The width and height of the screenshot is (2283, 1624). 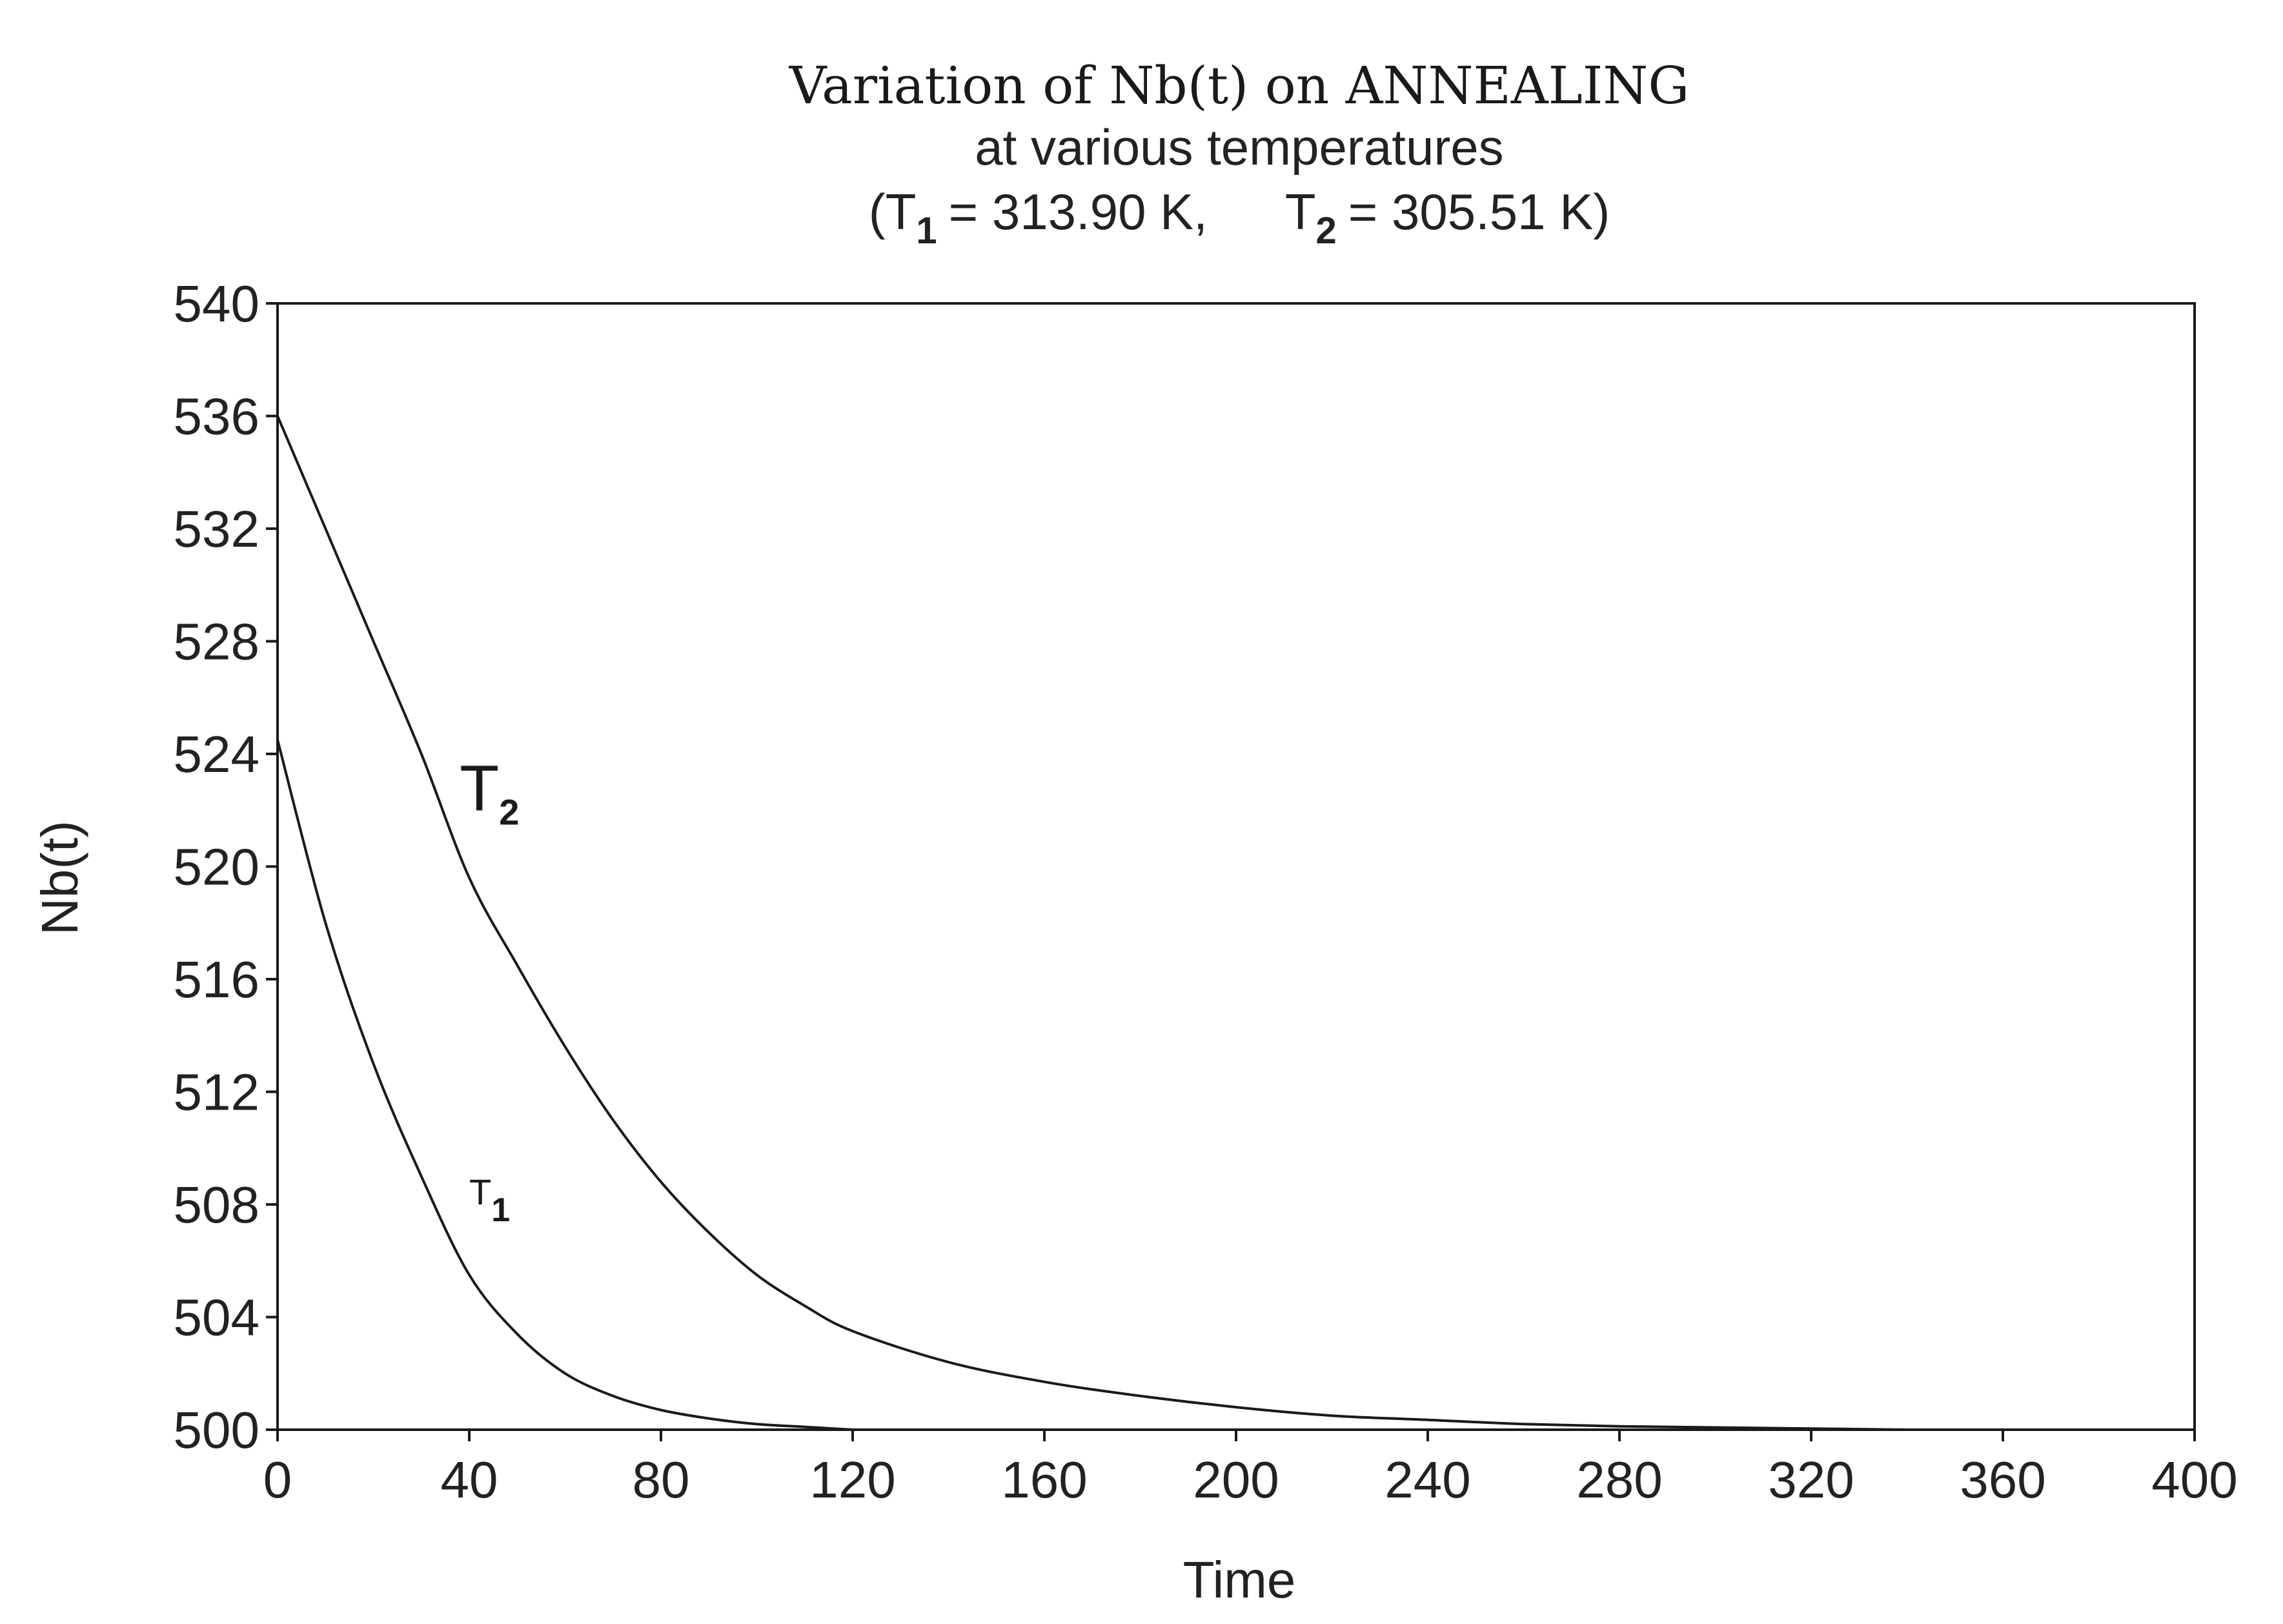 I want to click on x-tick-label: 200, so click(x=1236, y=1479).